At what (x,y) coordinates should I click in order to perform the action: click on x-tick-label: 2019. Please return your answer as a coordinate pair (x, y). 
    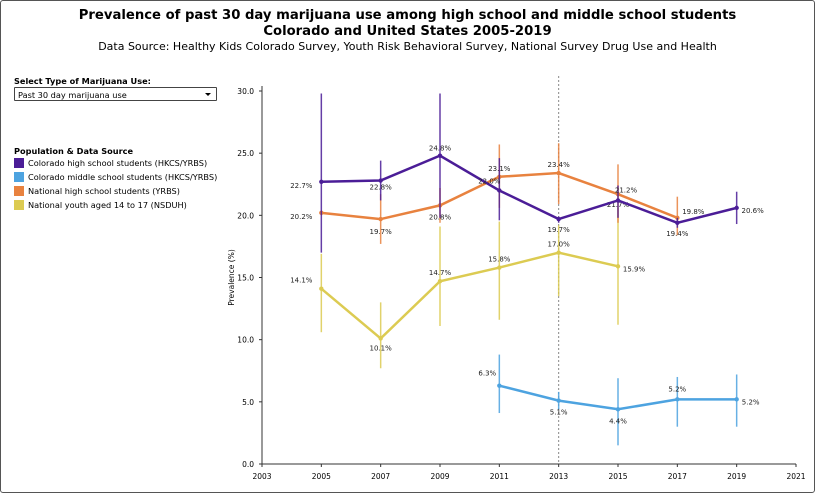
    Looking at the image, I should click on (736, 476).